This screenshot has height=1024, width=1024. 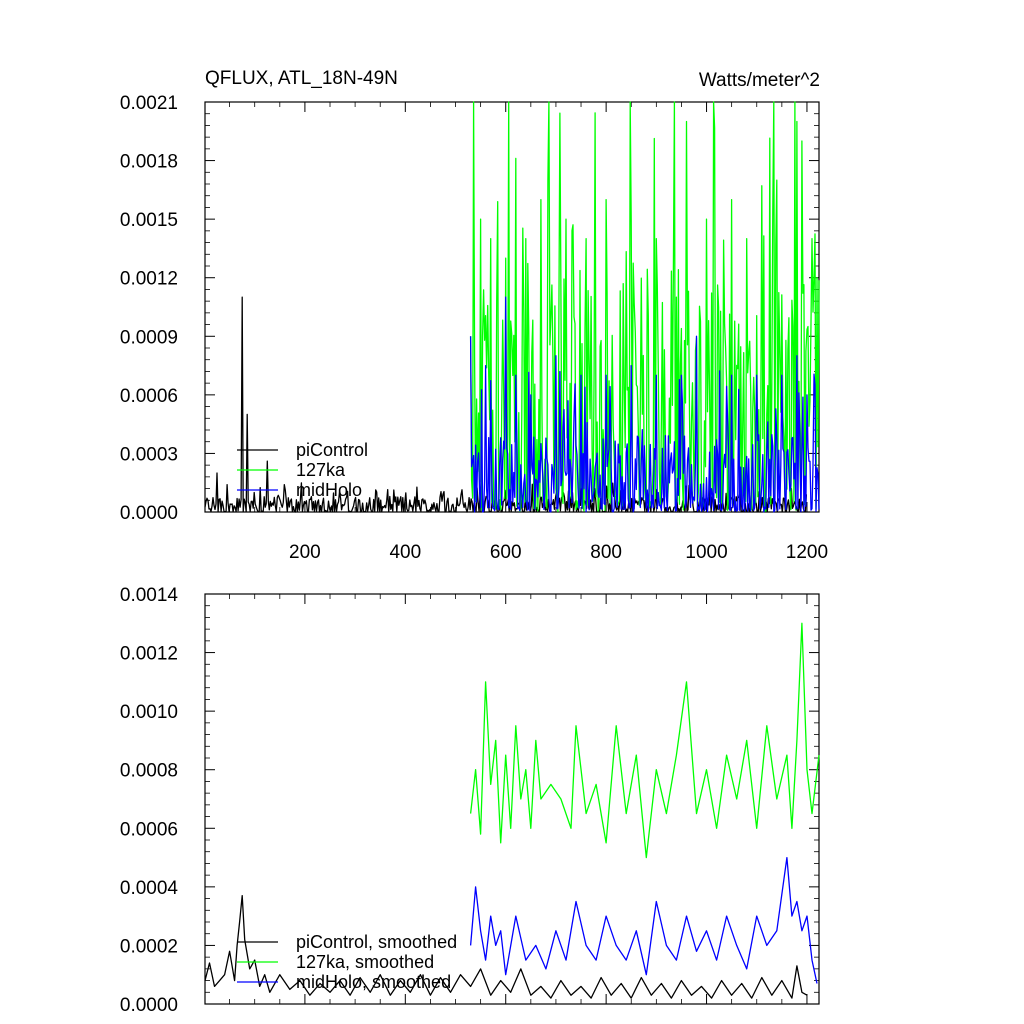 What do you see at coordinates (706, 552) in the screenshot?
I see `x-tick-label: 1000` at bounding box center [706, 552].